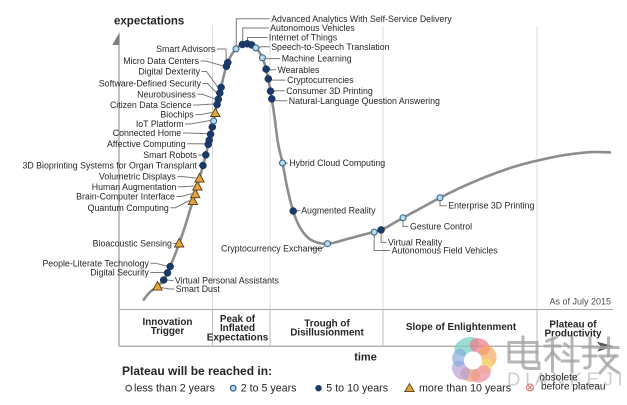 The image size is (627, 405). Describe the element at coordinates (151, 105) in the screenshot. I see `svg-text: Citizen Data Science` at that location.